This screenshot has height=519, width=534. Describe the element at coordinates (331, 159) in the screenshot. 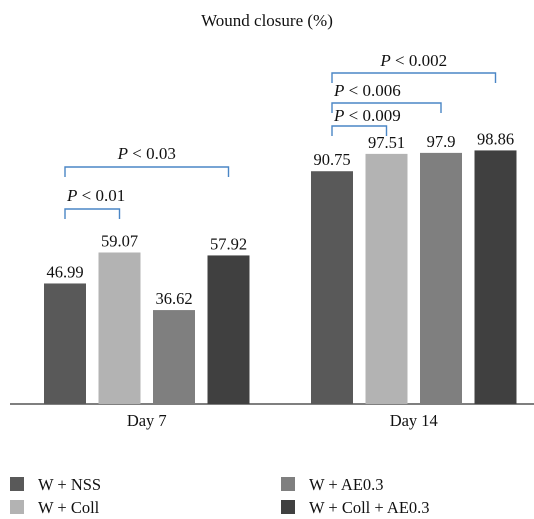

I see `value-label-1-0: 90.75` at that location.